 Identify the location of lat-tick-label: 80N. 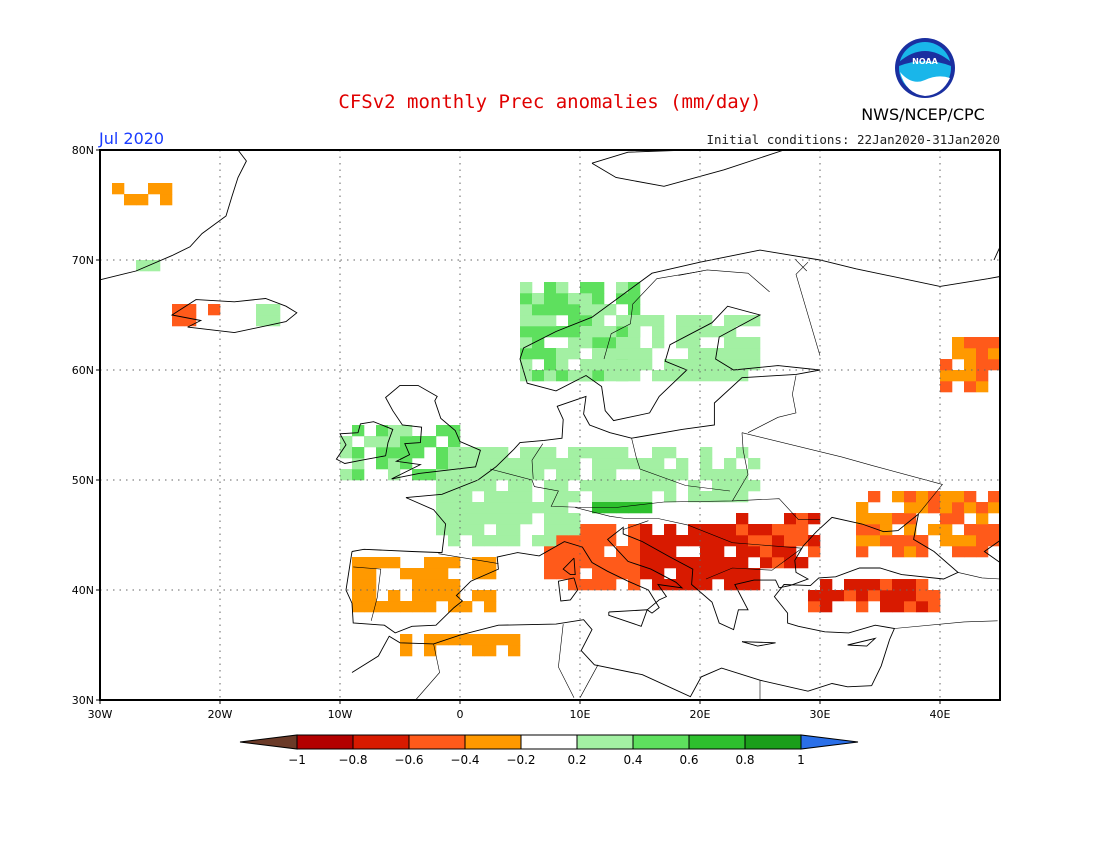
(83, 150).